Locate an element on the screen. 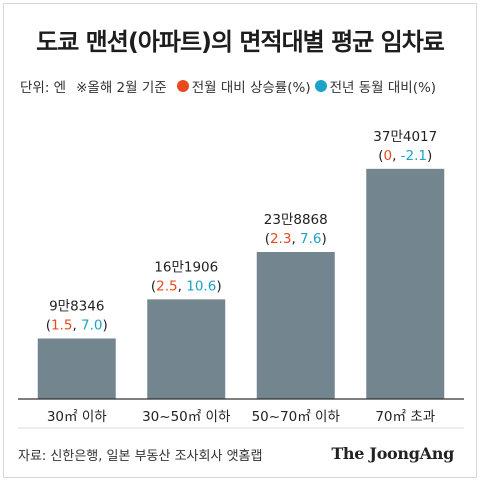 The height and width of the screenshot is (484, 480). brand-logo: The JoongAng is located at coordinates (392, 453).